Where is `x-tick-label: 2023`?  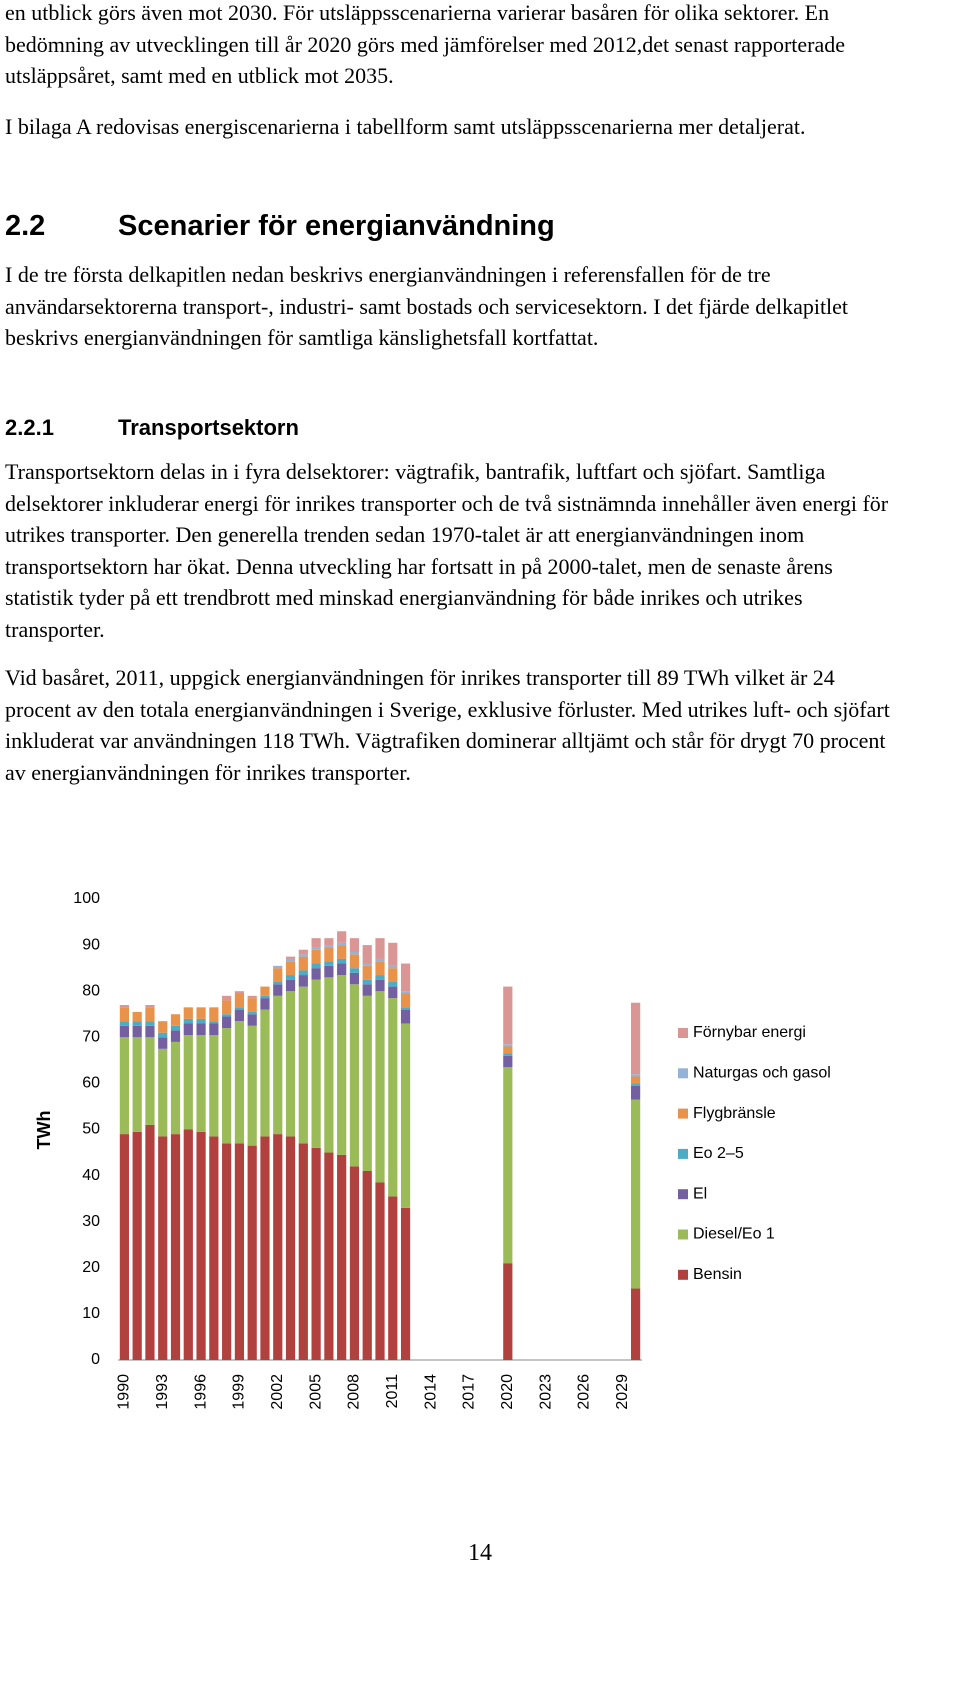 x-tick-label: 2023 is located at coordinates (545, 1392).